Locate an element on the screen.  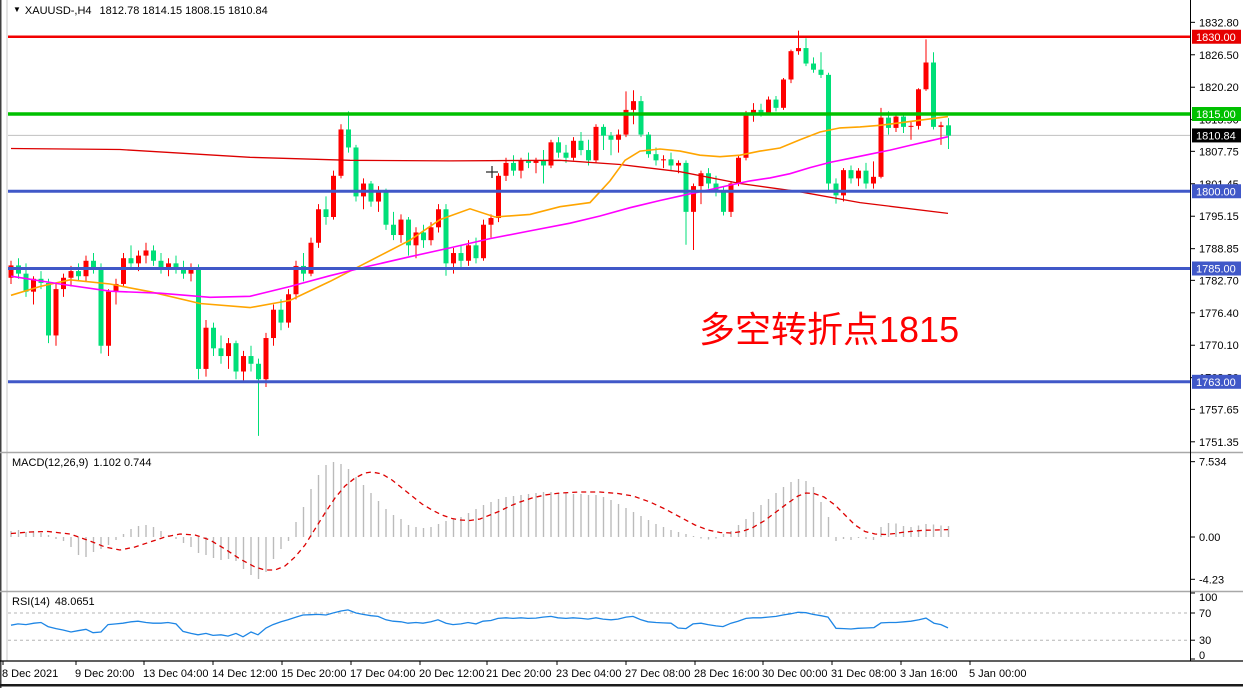
price-level-label: 1830.00 is located at coordinates (1216, 36).